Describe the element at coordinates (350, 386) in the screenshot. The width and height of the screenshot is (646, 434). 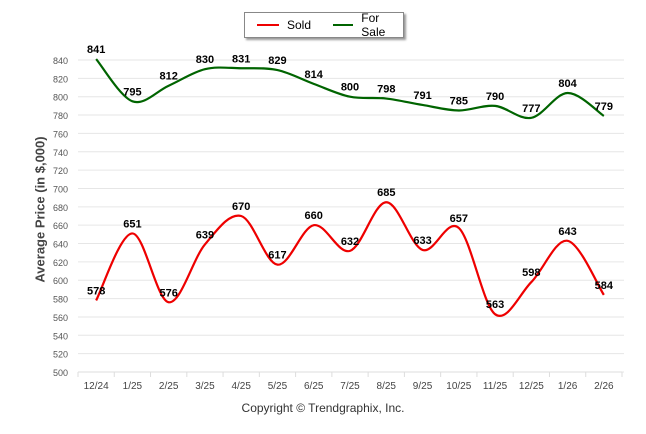
I see `x-tick-label: 7/25` at that location.